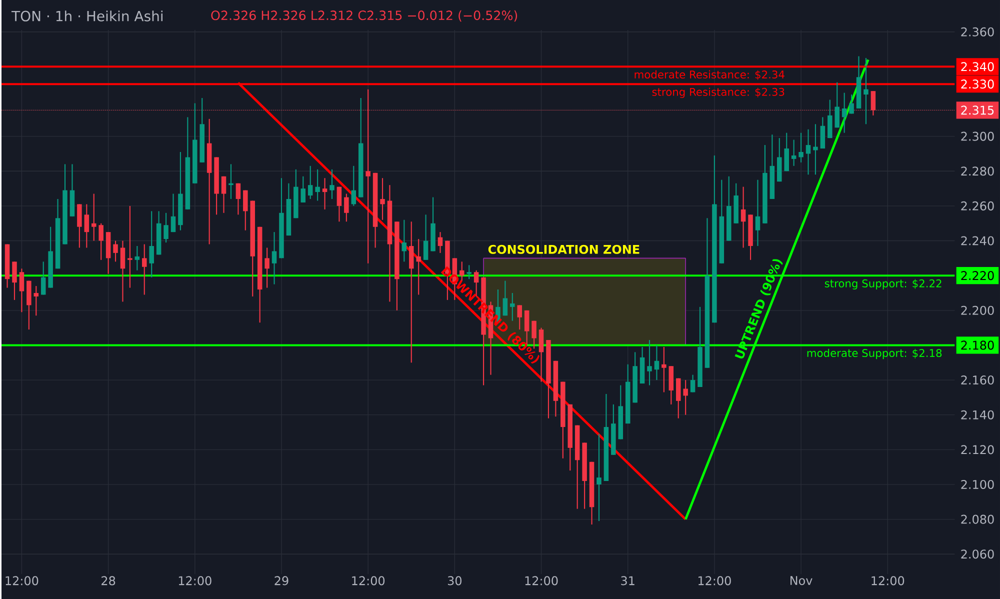 The image size is (1000, 599). What do you see at coordinates (455, 581) in the screenshot?
I see `x-tick-label: 30` at bounding box center [455, 581].